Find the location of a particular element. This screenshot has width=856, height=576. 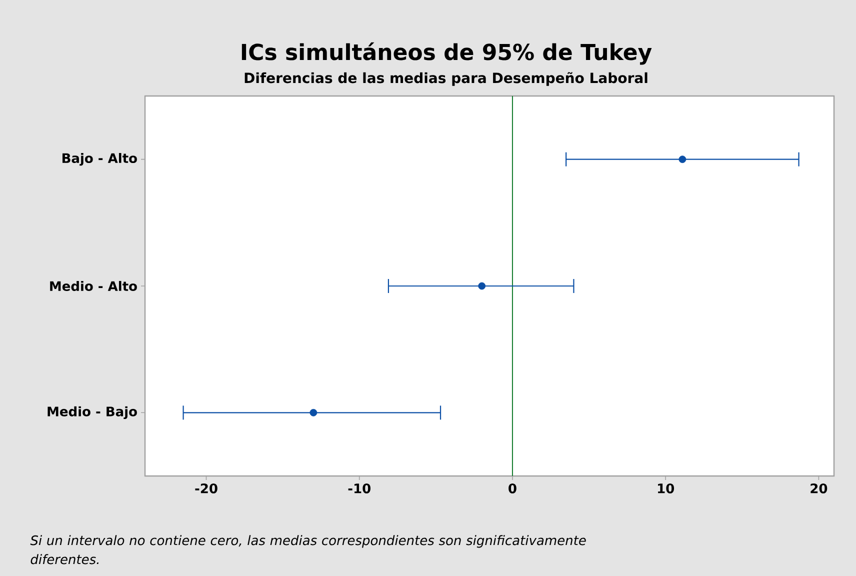

x-tick-label: 20 is located at coordinates (819, 489).